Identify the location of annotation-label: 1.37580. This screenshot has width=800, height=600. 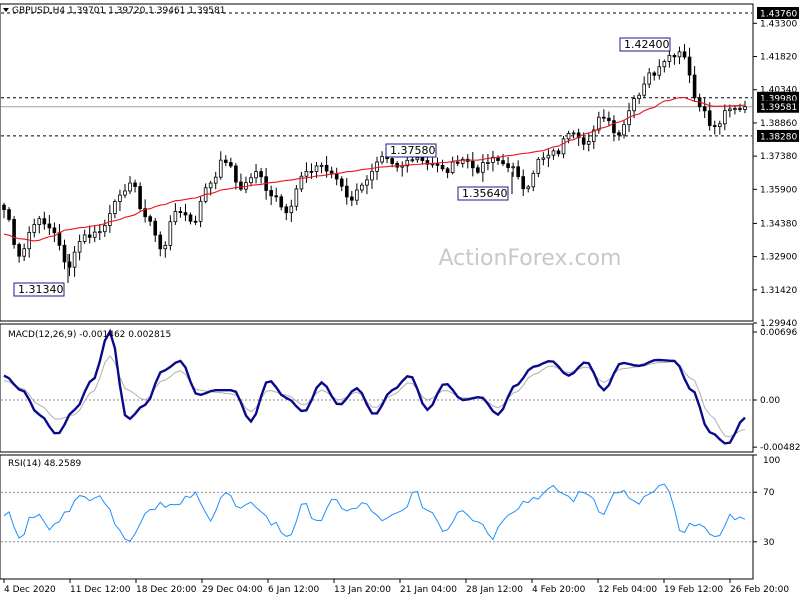
(413, 150).